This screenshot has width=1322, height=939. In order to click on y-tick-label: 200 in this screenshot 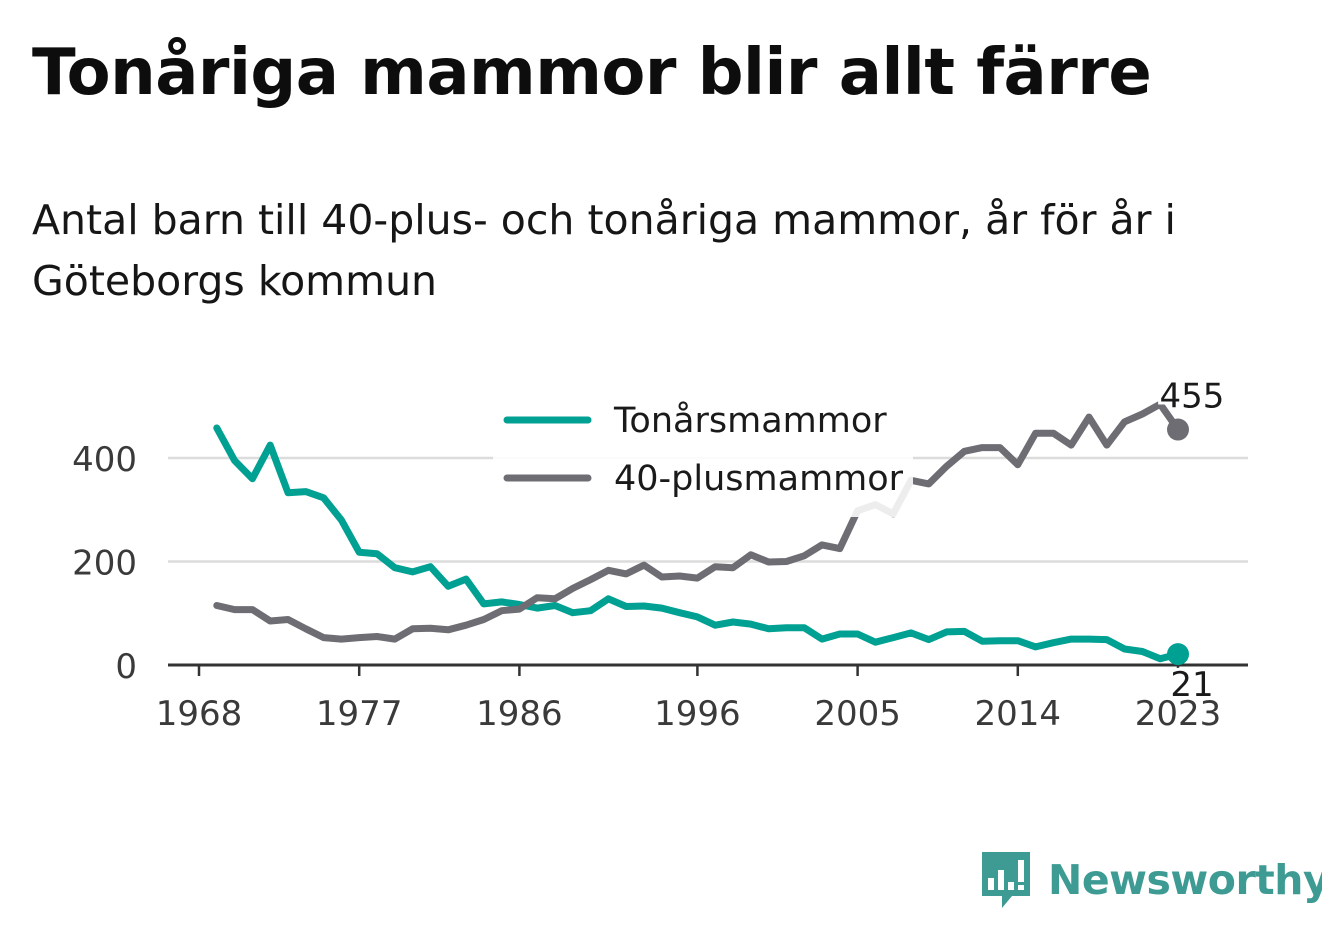, I will do `click(104, 564)`.